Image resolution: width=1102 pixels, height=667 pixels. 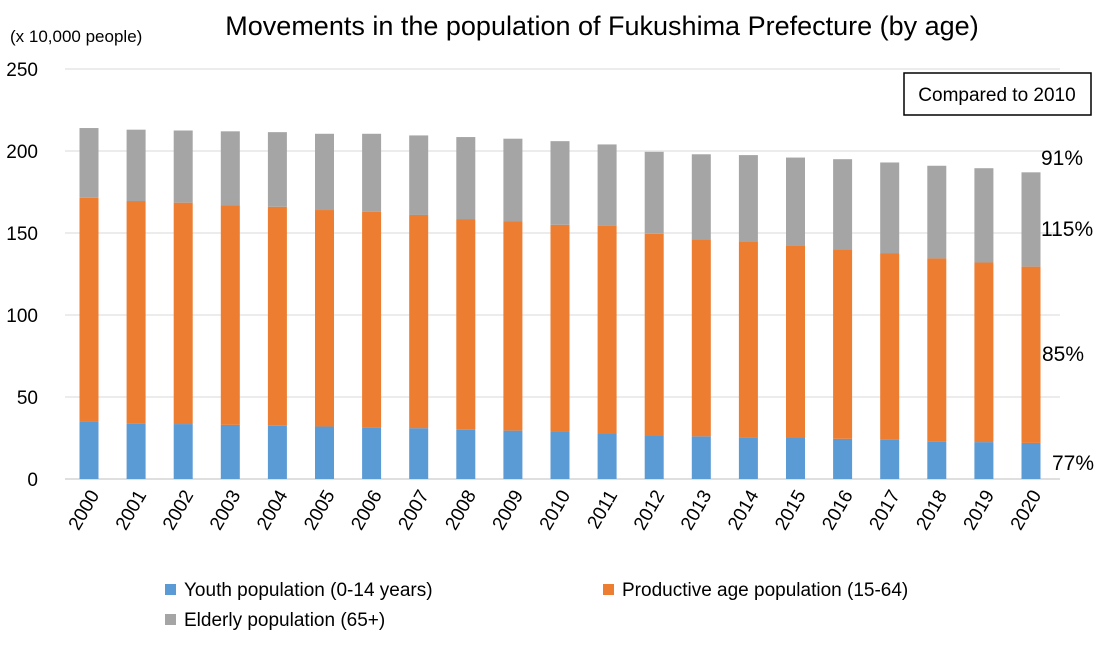 I want to click on y-tick-label: 50, so click(x=27, y=398).